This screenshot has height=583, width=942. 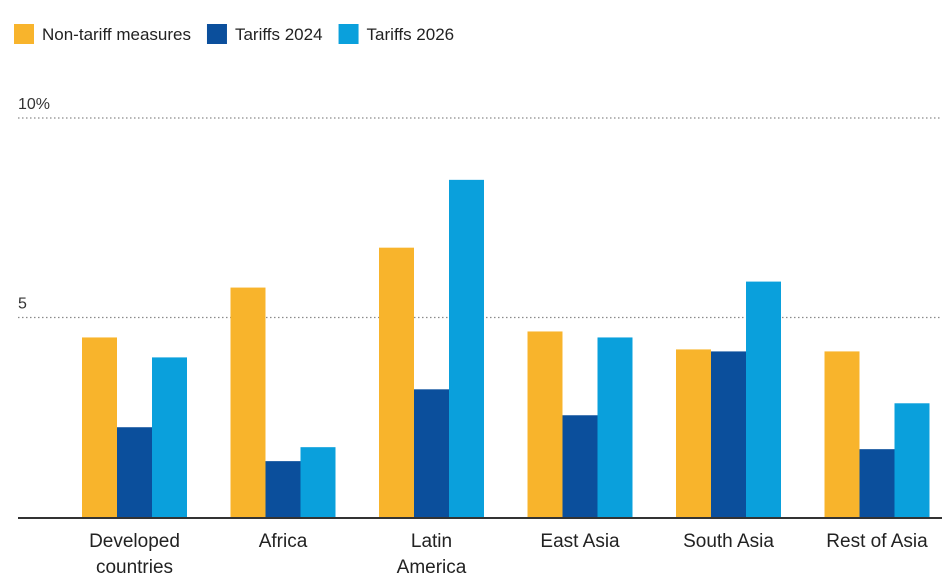 What do you see at coordinates (580, 541) in the screenshot?
I see `x-tick-label: East Asia` at bounding box center [580, 541].